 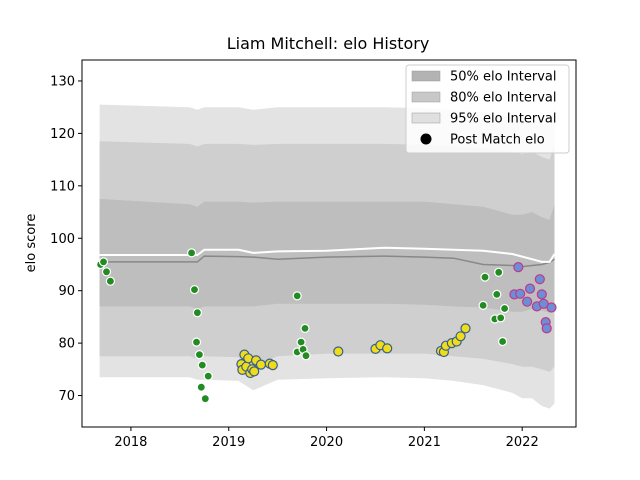 What do you see at coordinates (328, 43) in the screenshot?
I see `chart-title: Liam Mitchell: elo History` at bounding box center [328, 43].